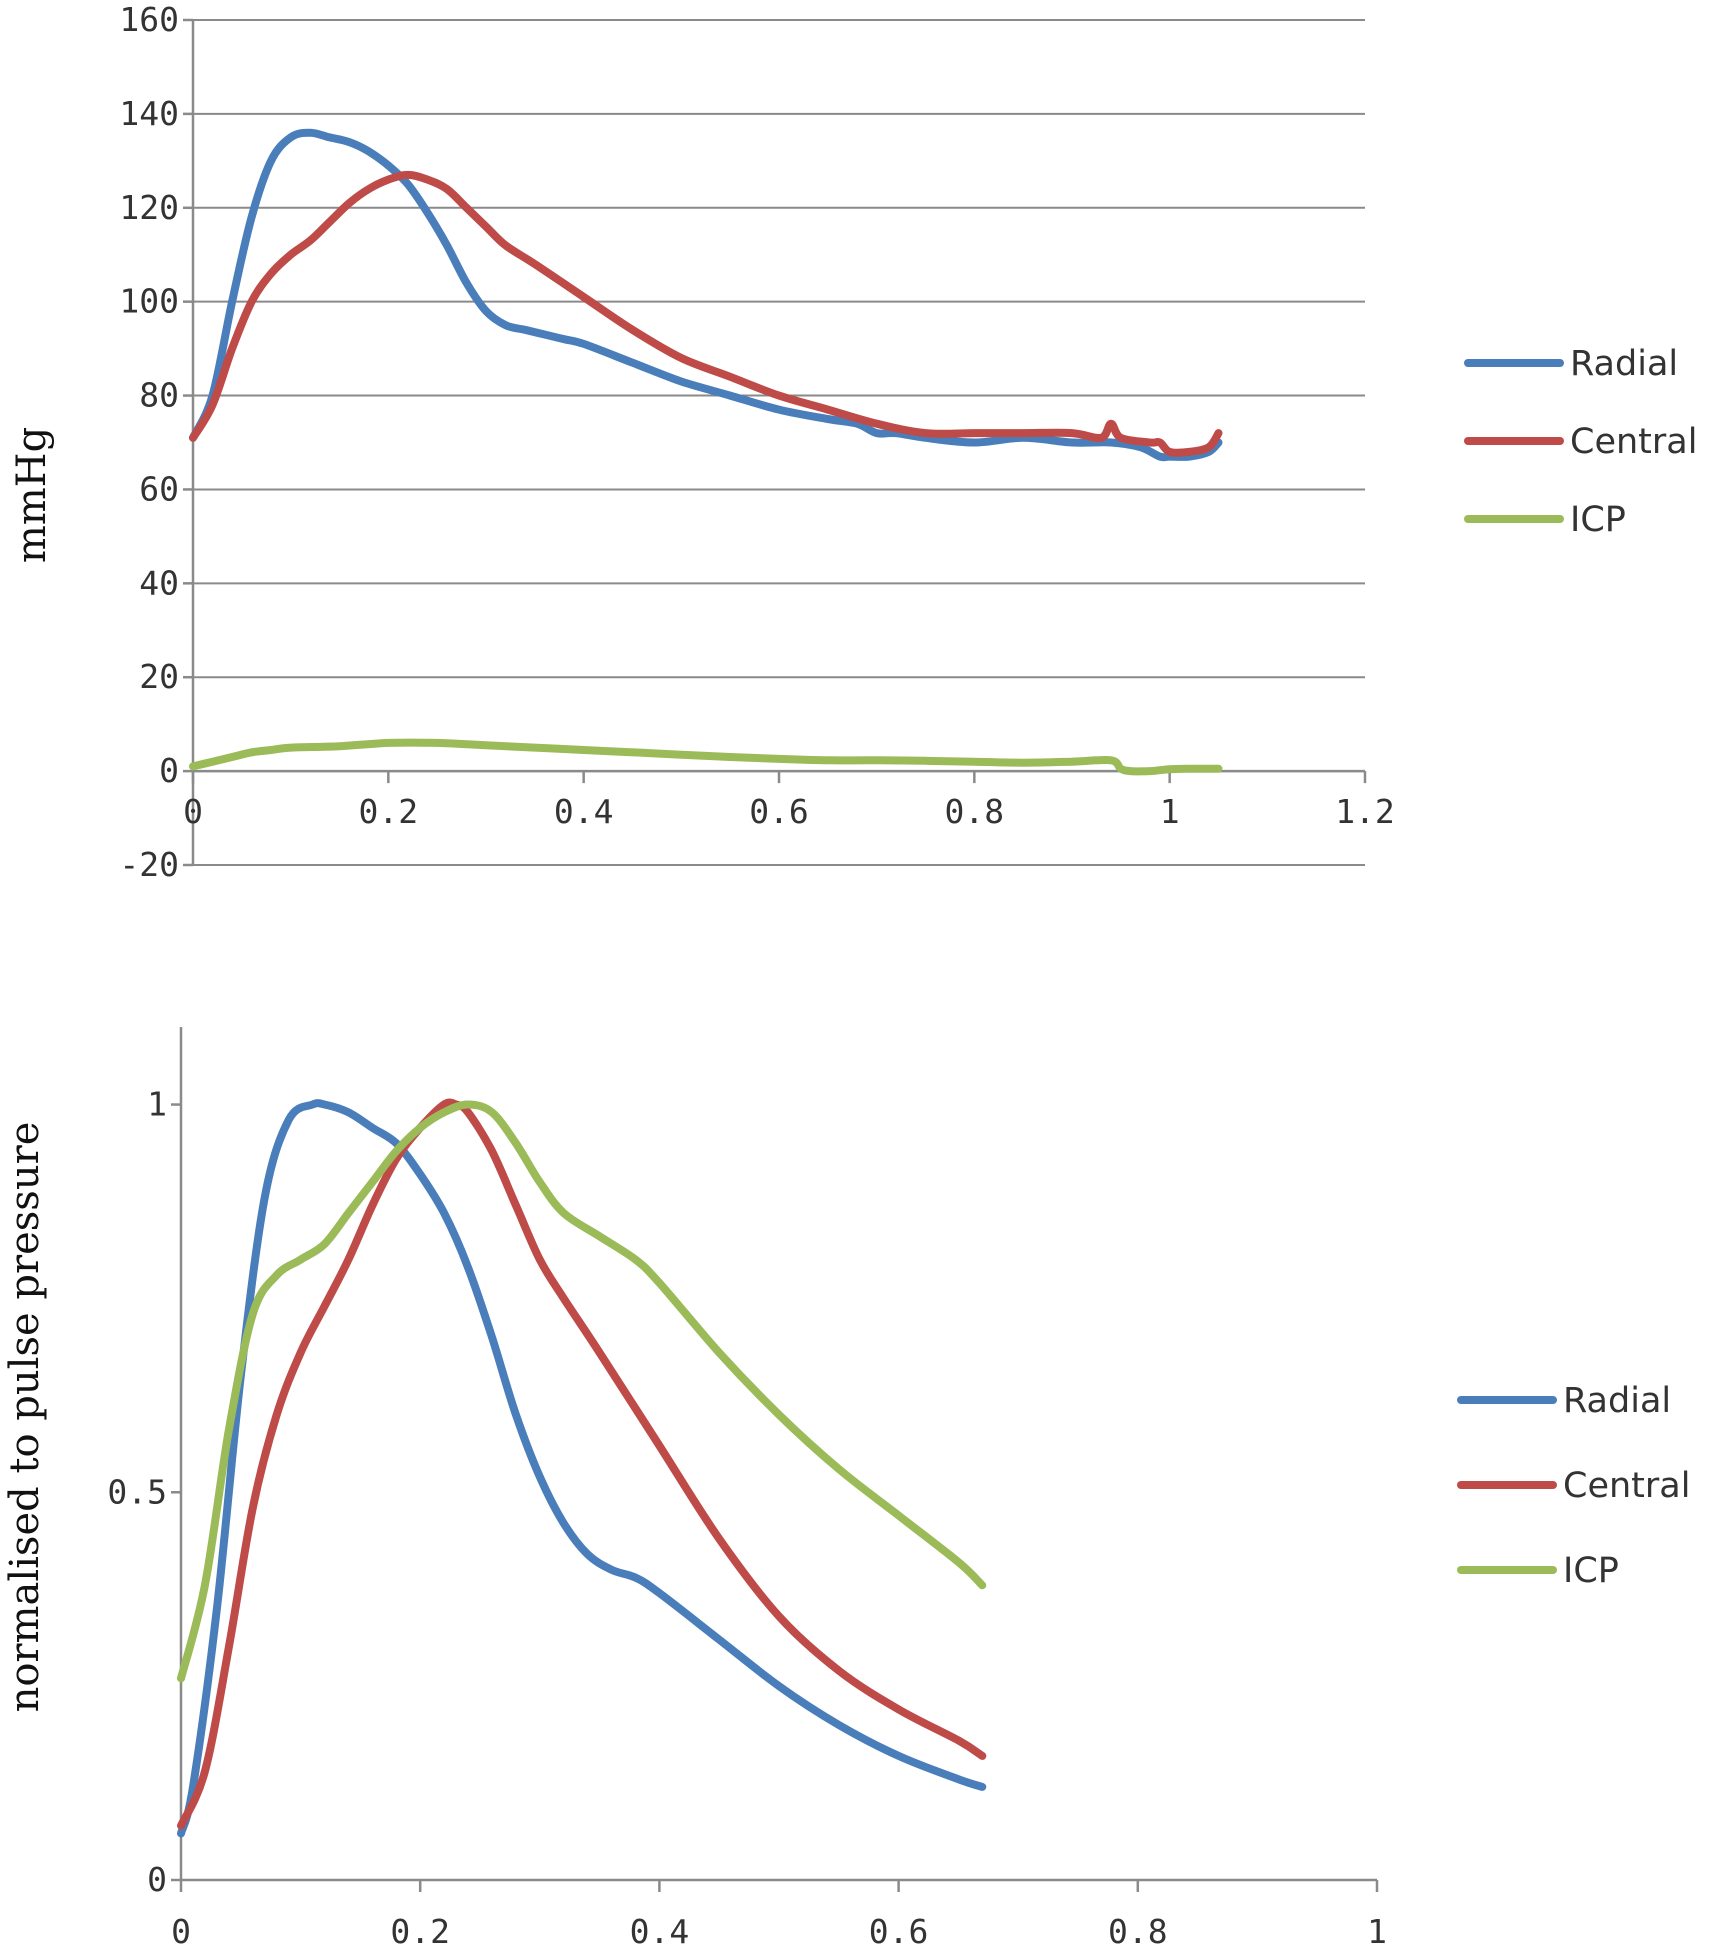 This screenshot has width=1712, height=1959. Describe the element at coordinates (159, 395) in the screenshot. I see `y-tick-label: 80` at that location.